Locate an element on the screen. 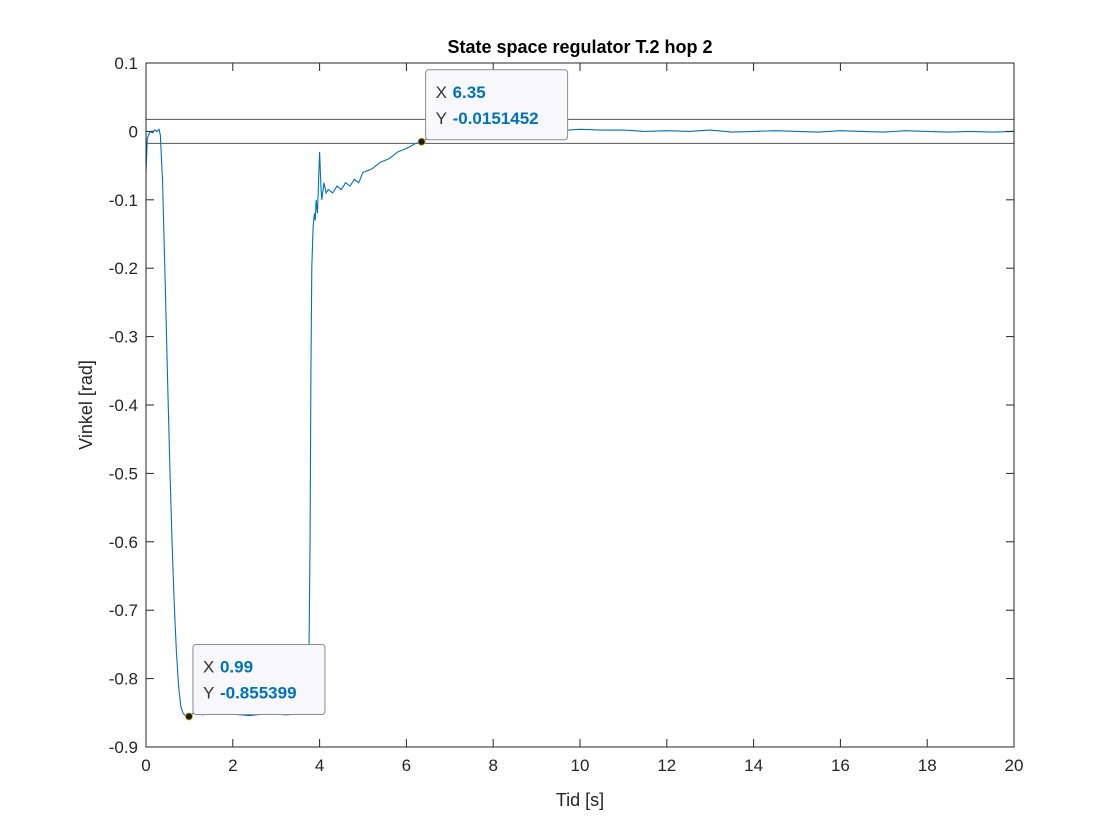 The width and height of the screenshot is (1120, 840). x-tick-label: 0 is located at coordinates (145, 765).